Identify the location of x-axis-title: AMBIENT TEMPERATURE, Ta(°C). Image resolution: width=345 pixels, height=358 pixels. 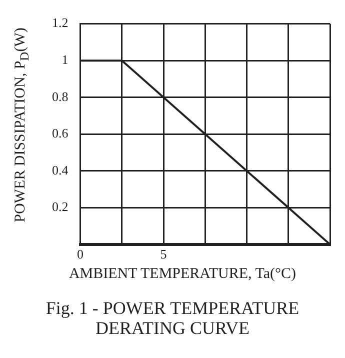
(183, 274).